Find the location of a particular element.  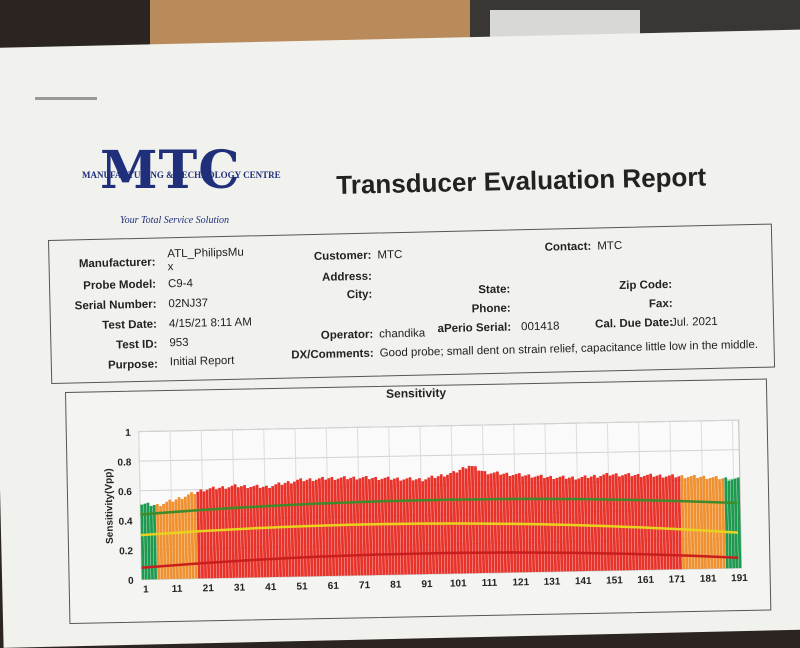

x-tick-label: 151 is located at coordinates (614, 580).